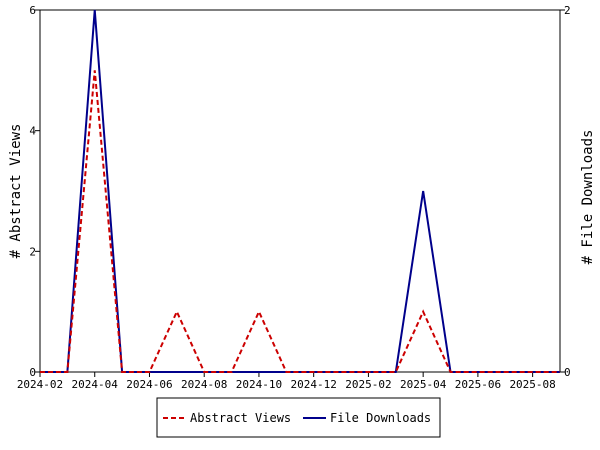 Image resolution: width=600 pixels, height=450 pixels. What do you see at coordinates (240, 418) in the screenshot?
I see `legend-label-abstract-views: Abstract Views` at bounding box center [240, 418].